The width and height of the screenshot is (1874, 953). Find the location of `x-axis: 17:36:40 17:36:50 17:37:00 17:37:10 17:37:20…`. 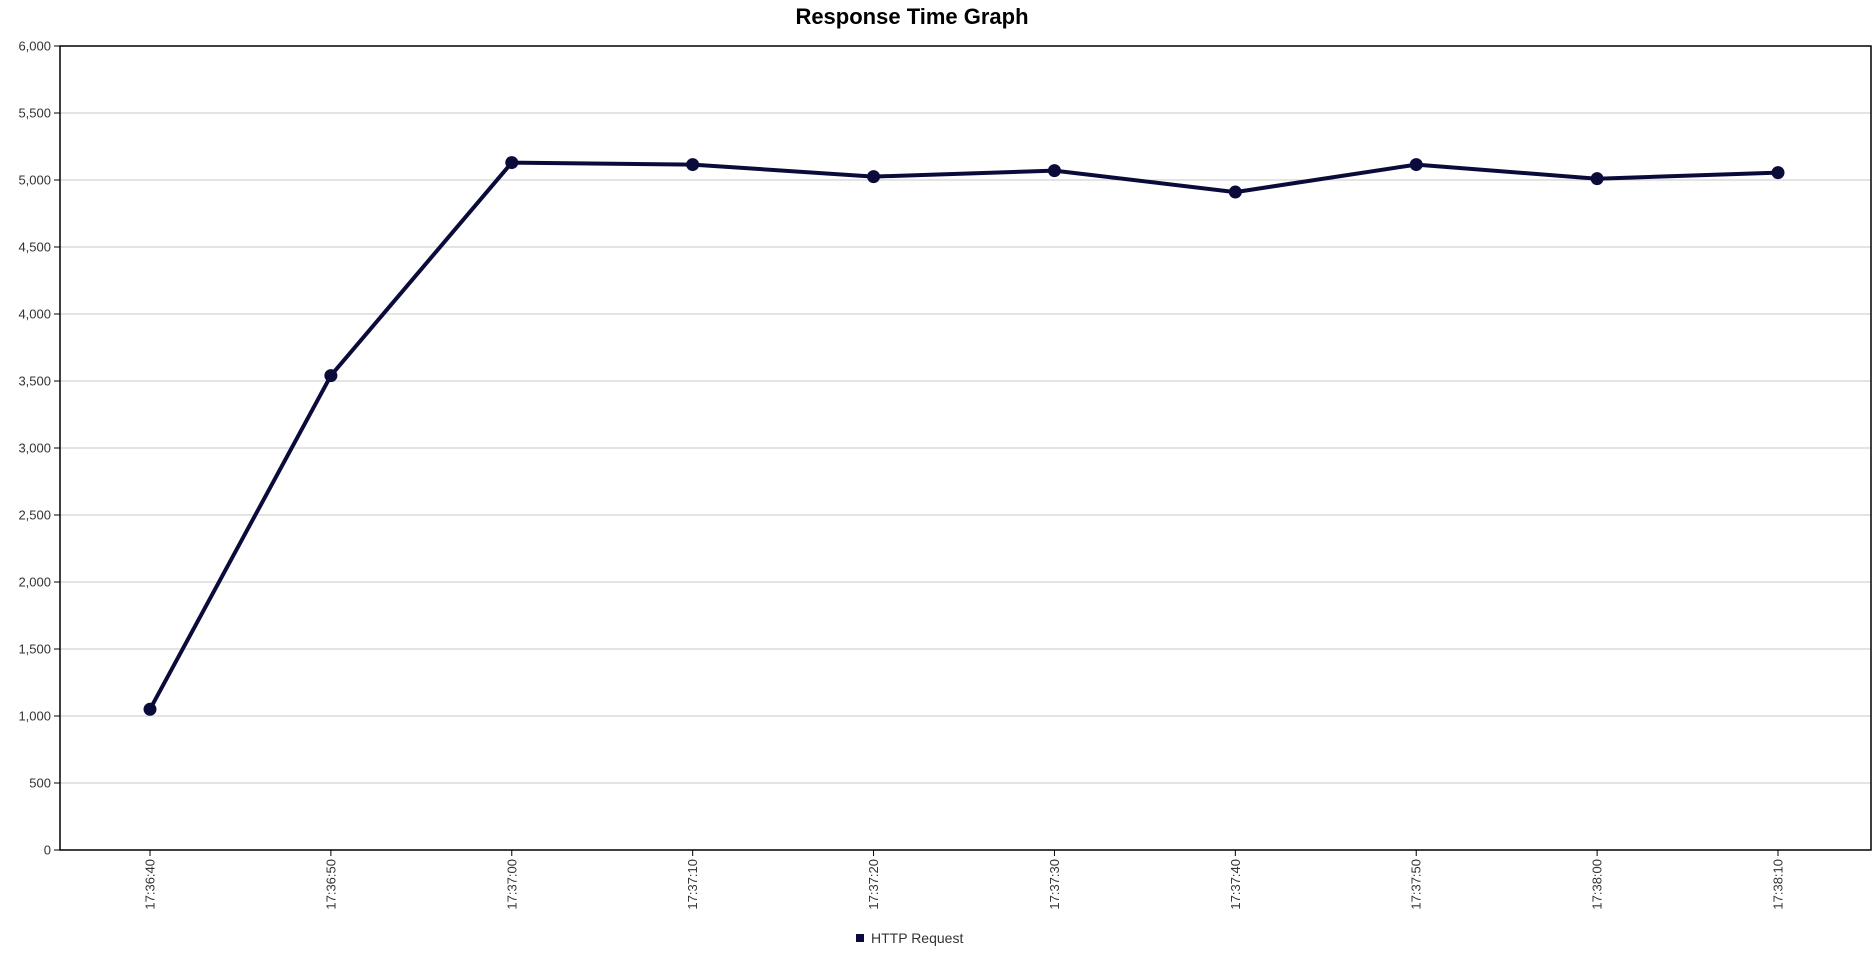

x-axis: 17:36:40 17:36:50 17:37:00 17:37:10 17:37:20… is located at coordinates (964, 880).